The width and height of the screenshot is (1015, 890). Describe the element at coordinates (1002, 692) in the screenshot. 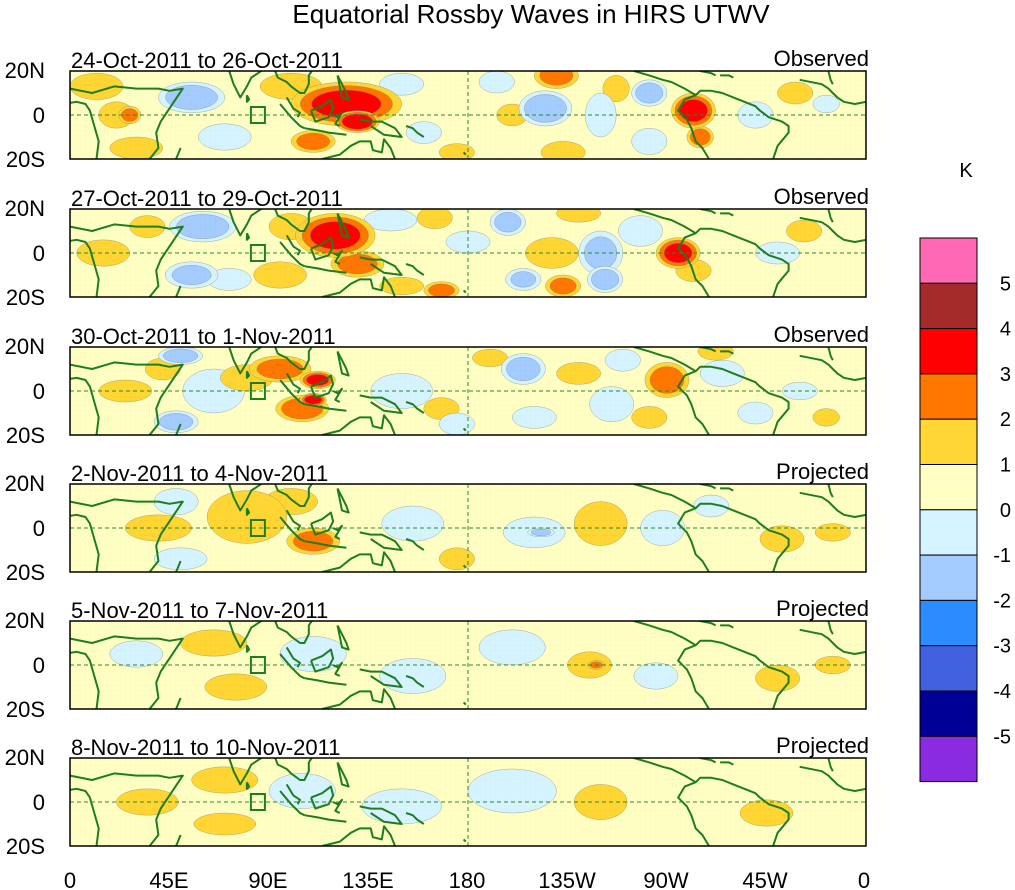

I see `colorbar-level-label: -4` at that location.